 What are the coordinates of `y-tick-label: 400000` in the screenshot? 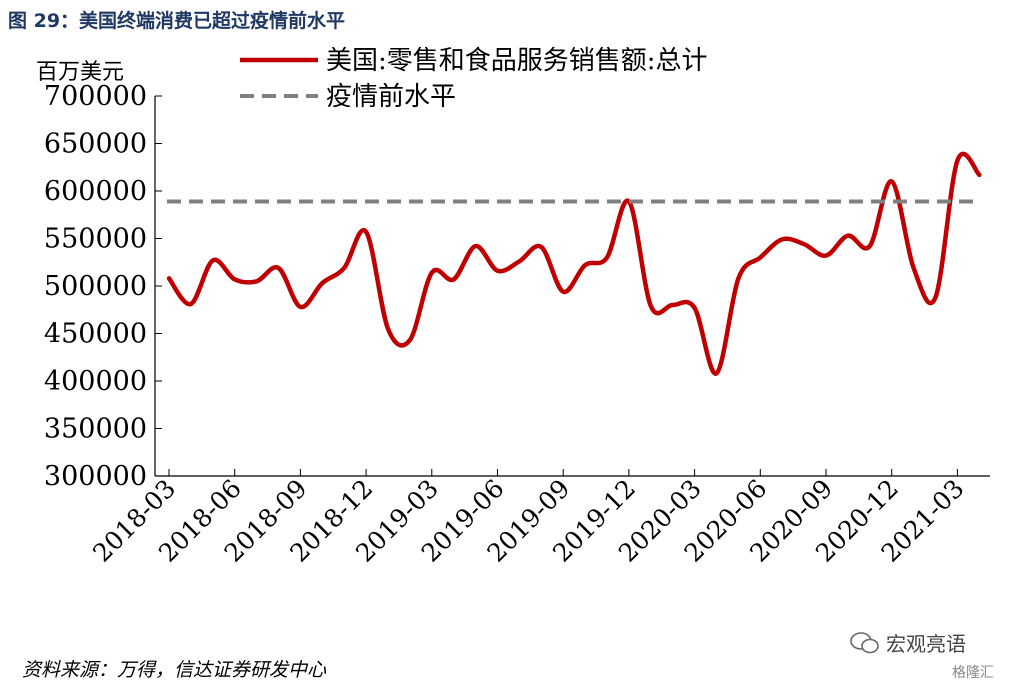 It's located at (95, 381).